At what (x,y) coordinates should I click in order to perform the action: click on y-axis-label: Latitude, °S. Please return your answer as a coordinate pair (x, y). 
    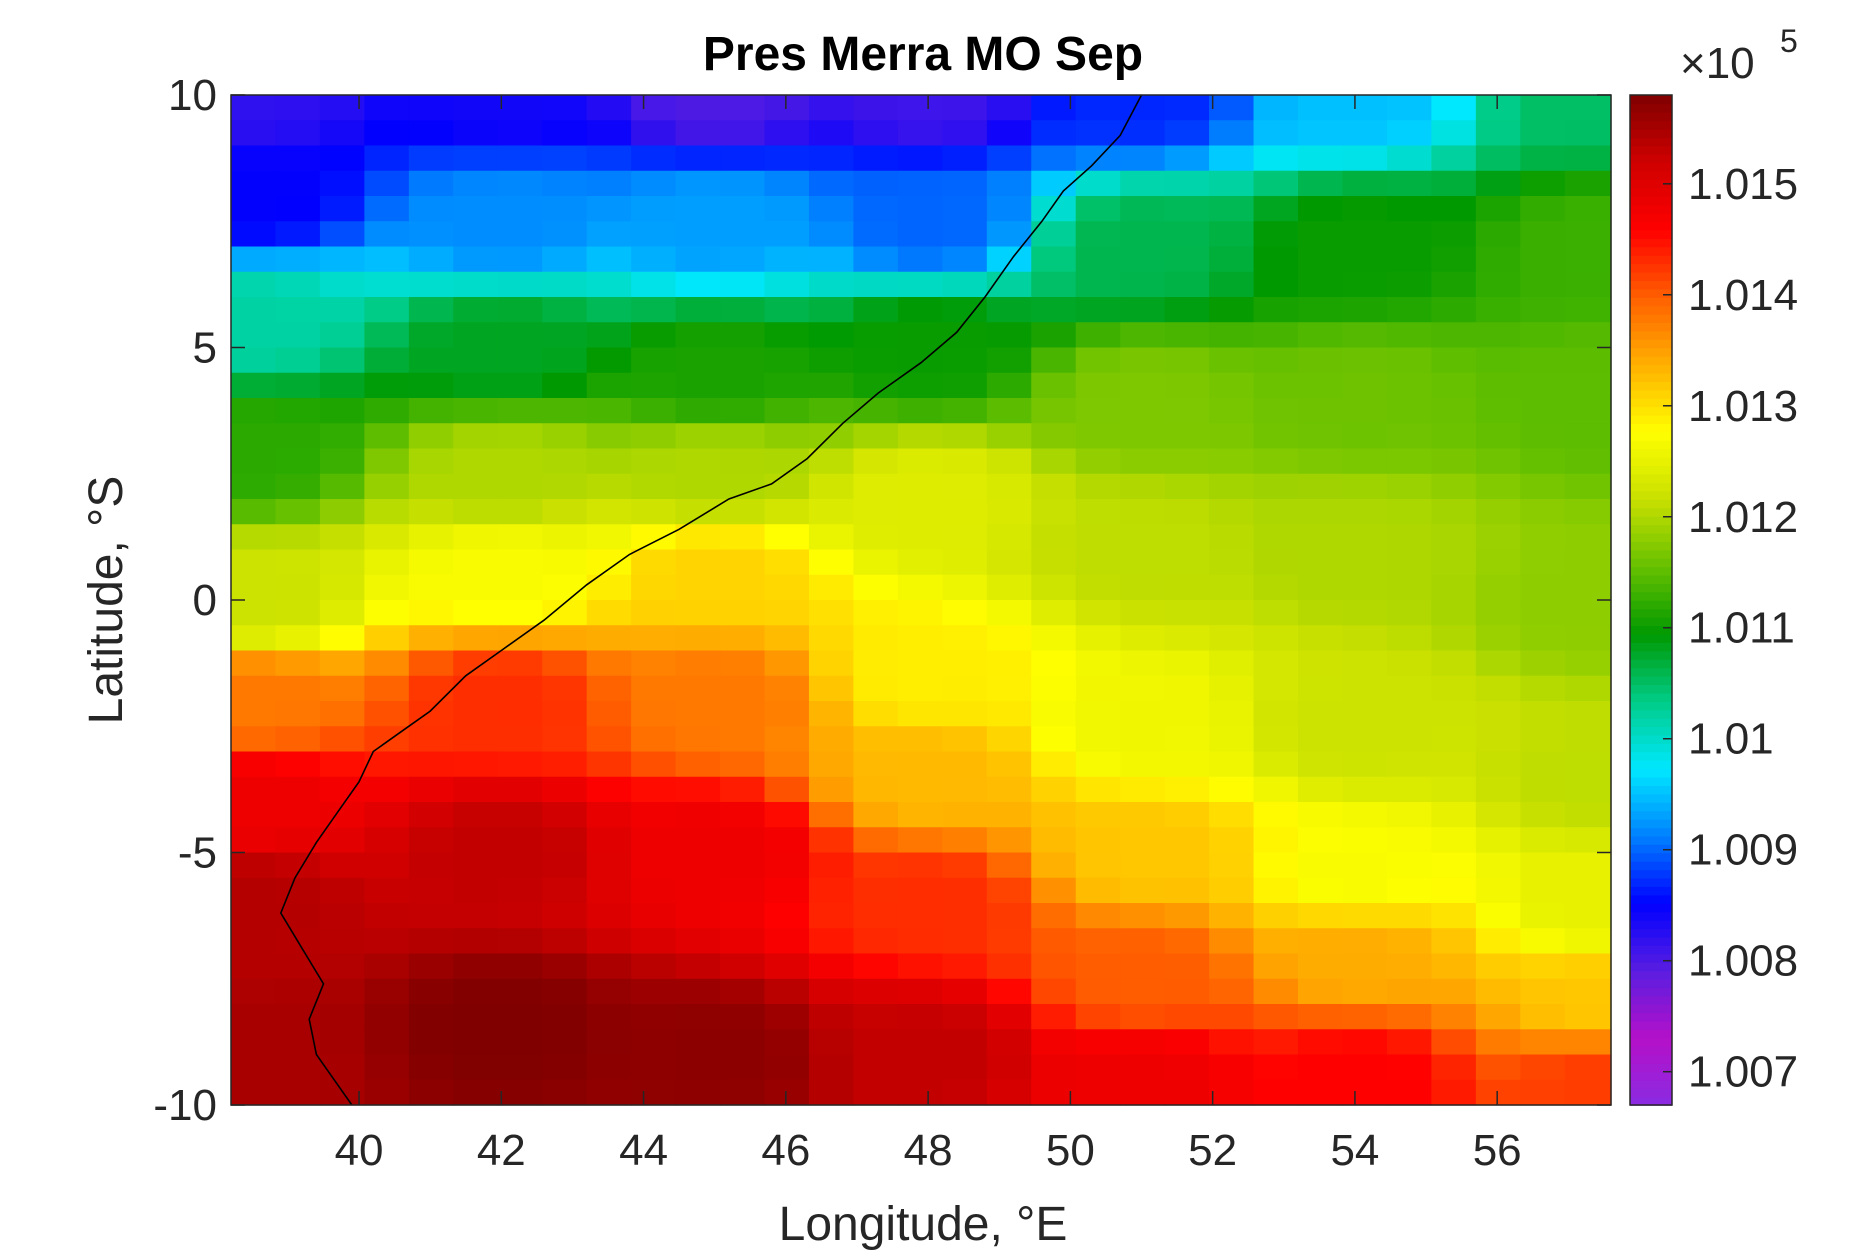
    Looking at the image, I should click on (106, 600).